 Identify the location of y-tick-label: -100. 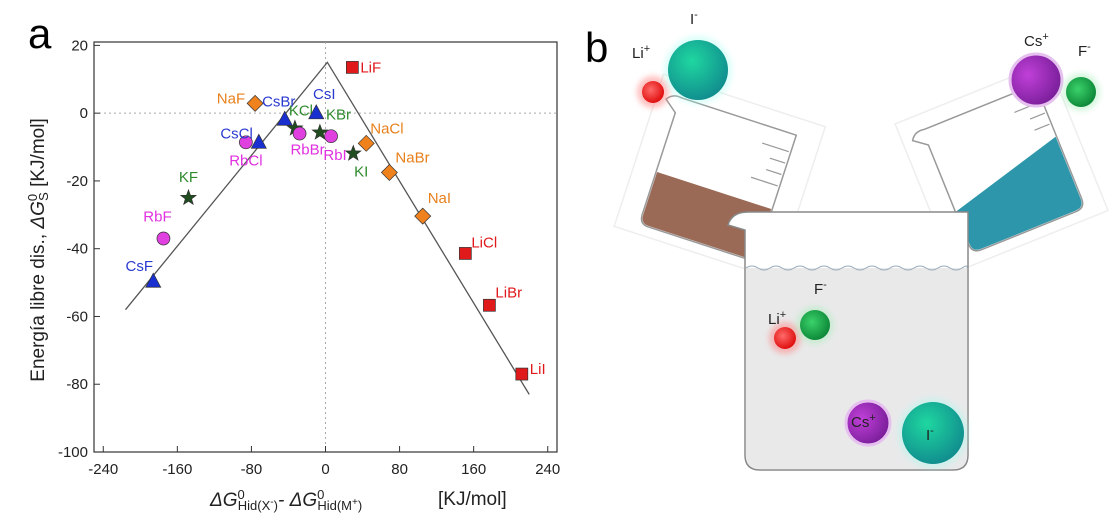
(73, 452).